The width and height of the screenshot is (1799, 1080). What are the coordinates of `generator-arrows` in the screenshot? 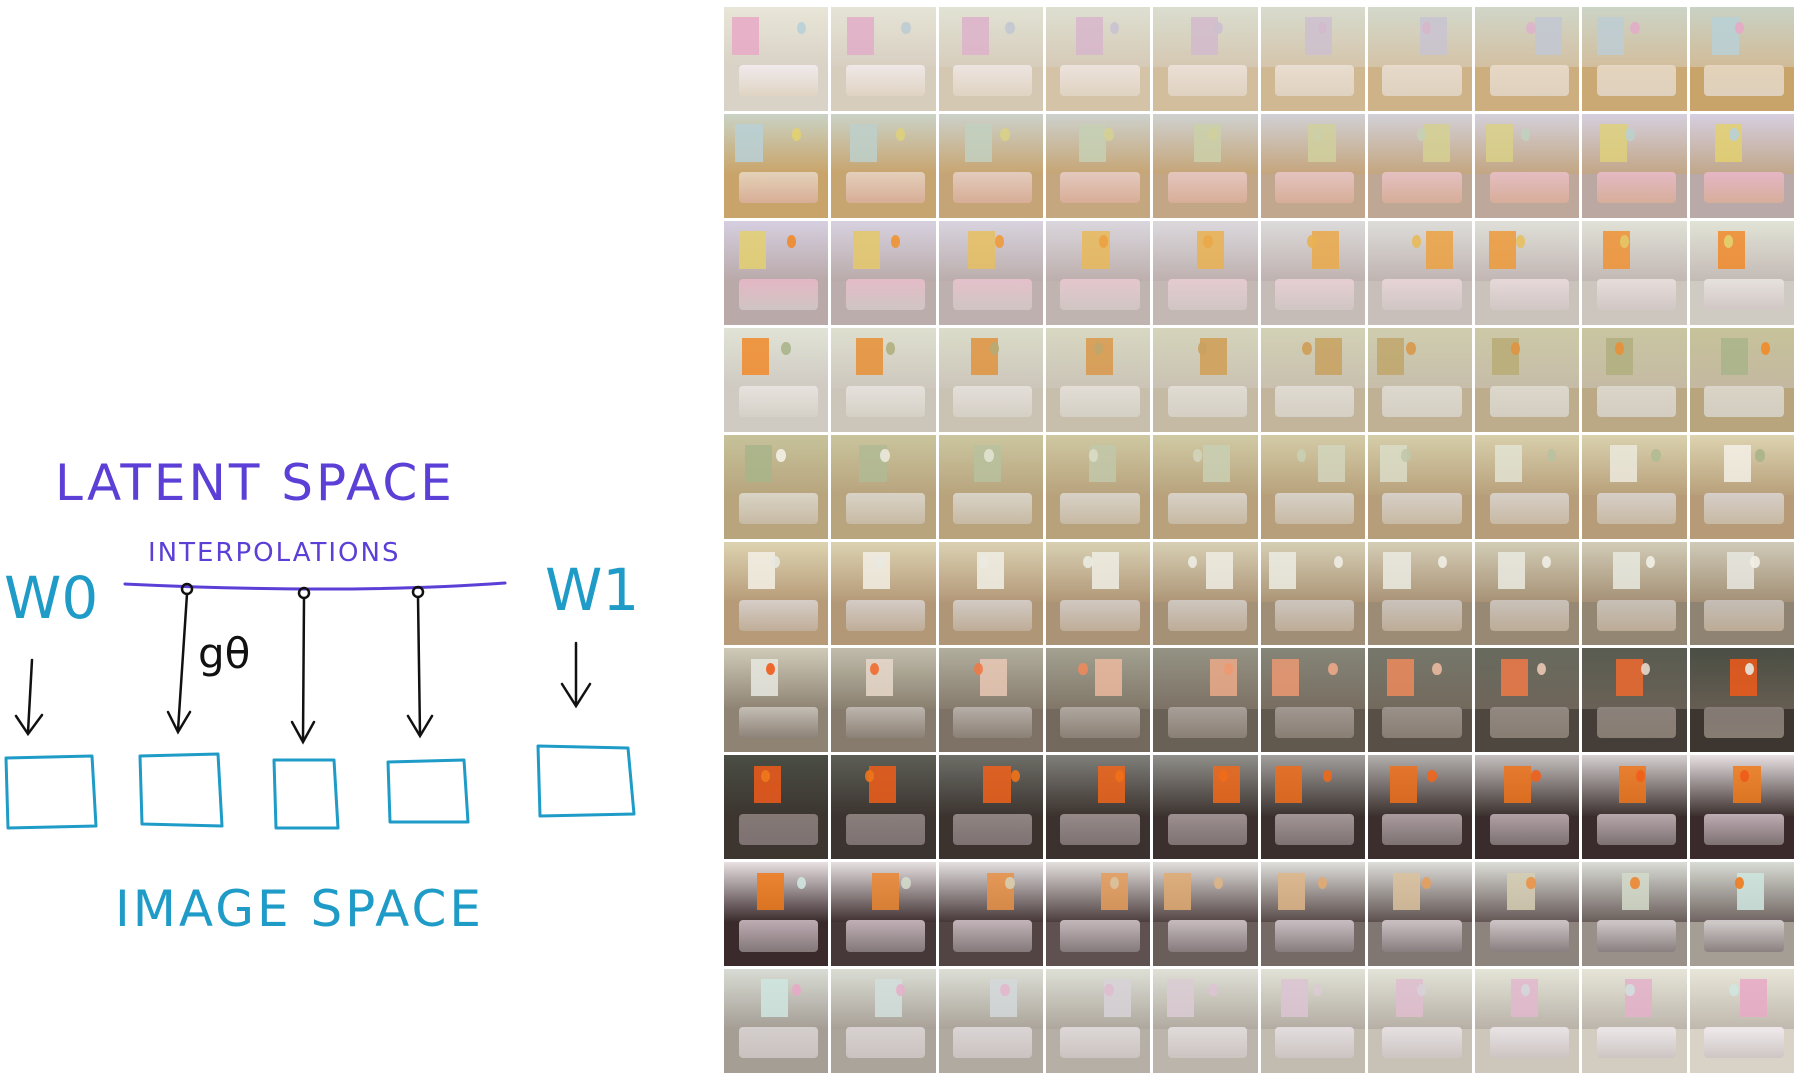 It's located at (303, 668).